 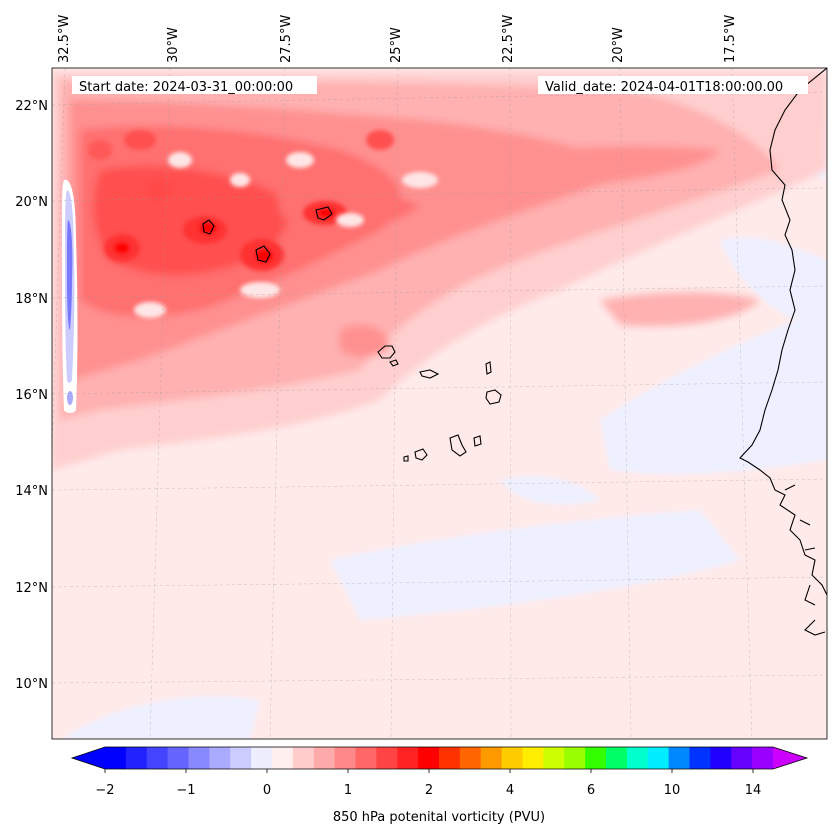 I want to click on island-sal, so click(x=488, y=368).